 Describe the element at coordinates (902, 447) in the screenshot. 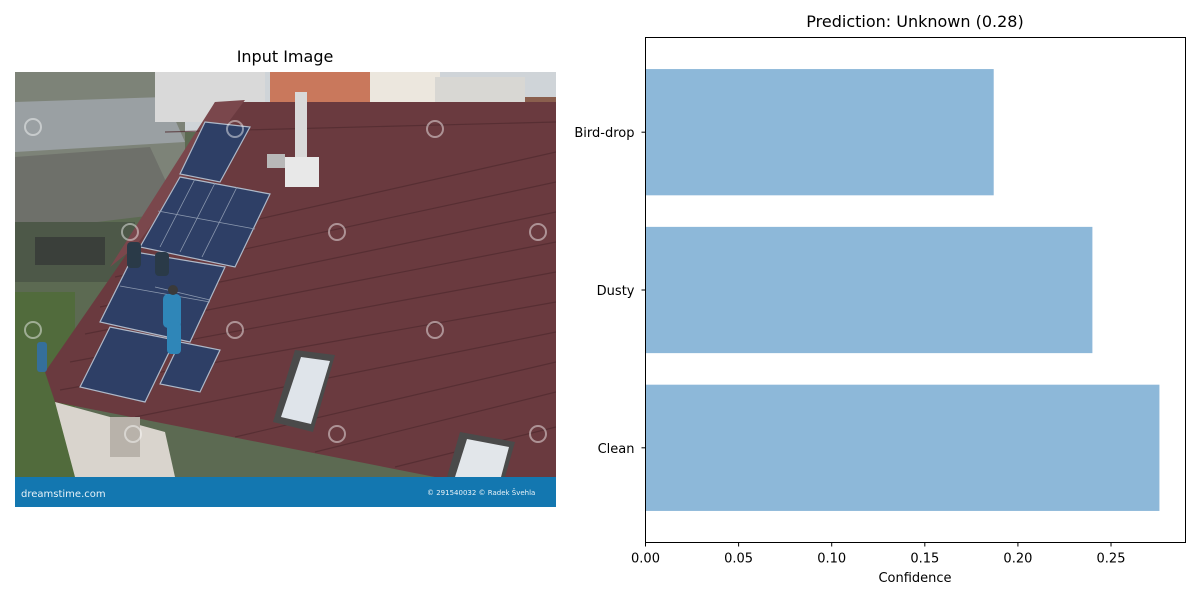

I see `bar-clean` at that location.